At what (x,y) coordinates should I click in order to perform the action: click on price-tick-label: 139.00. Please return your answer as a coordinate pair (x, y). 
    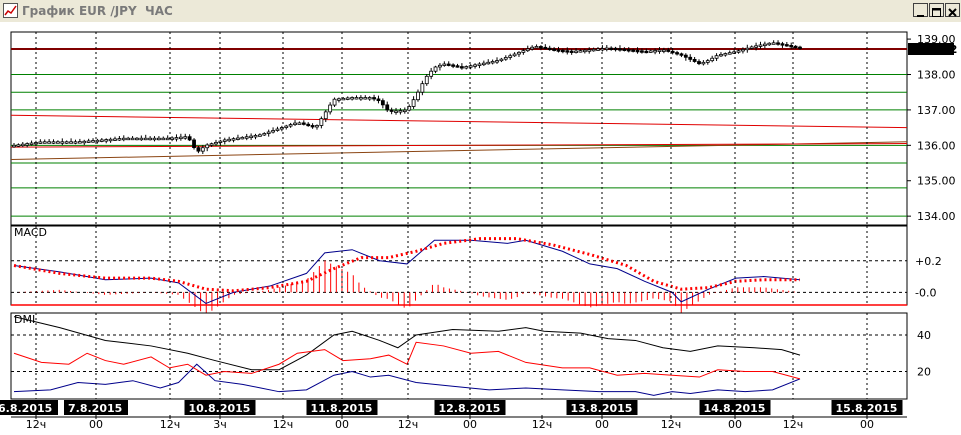
    Looking at the image, I should click on (936, 39).